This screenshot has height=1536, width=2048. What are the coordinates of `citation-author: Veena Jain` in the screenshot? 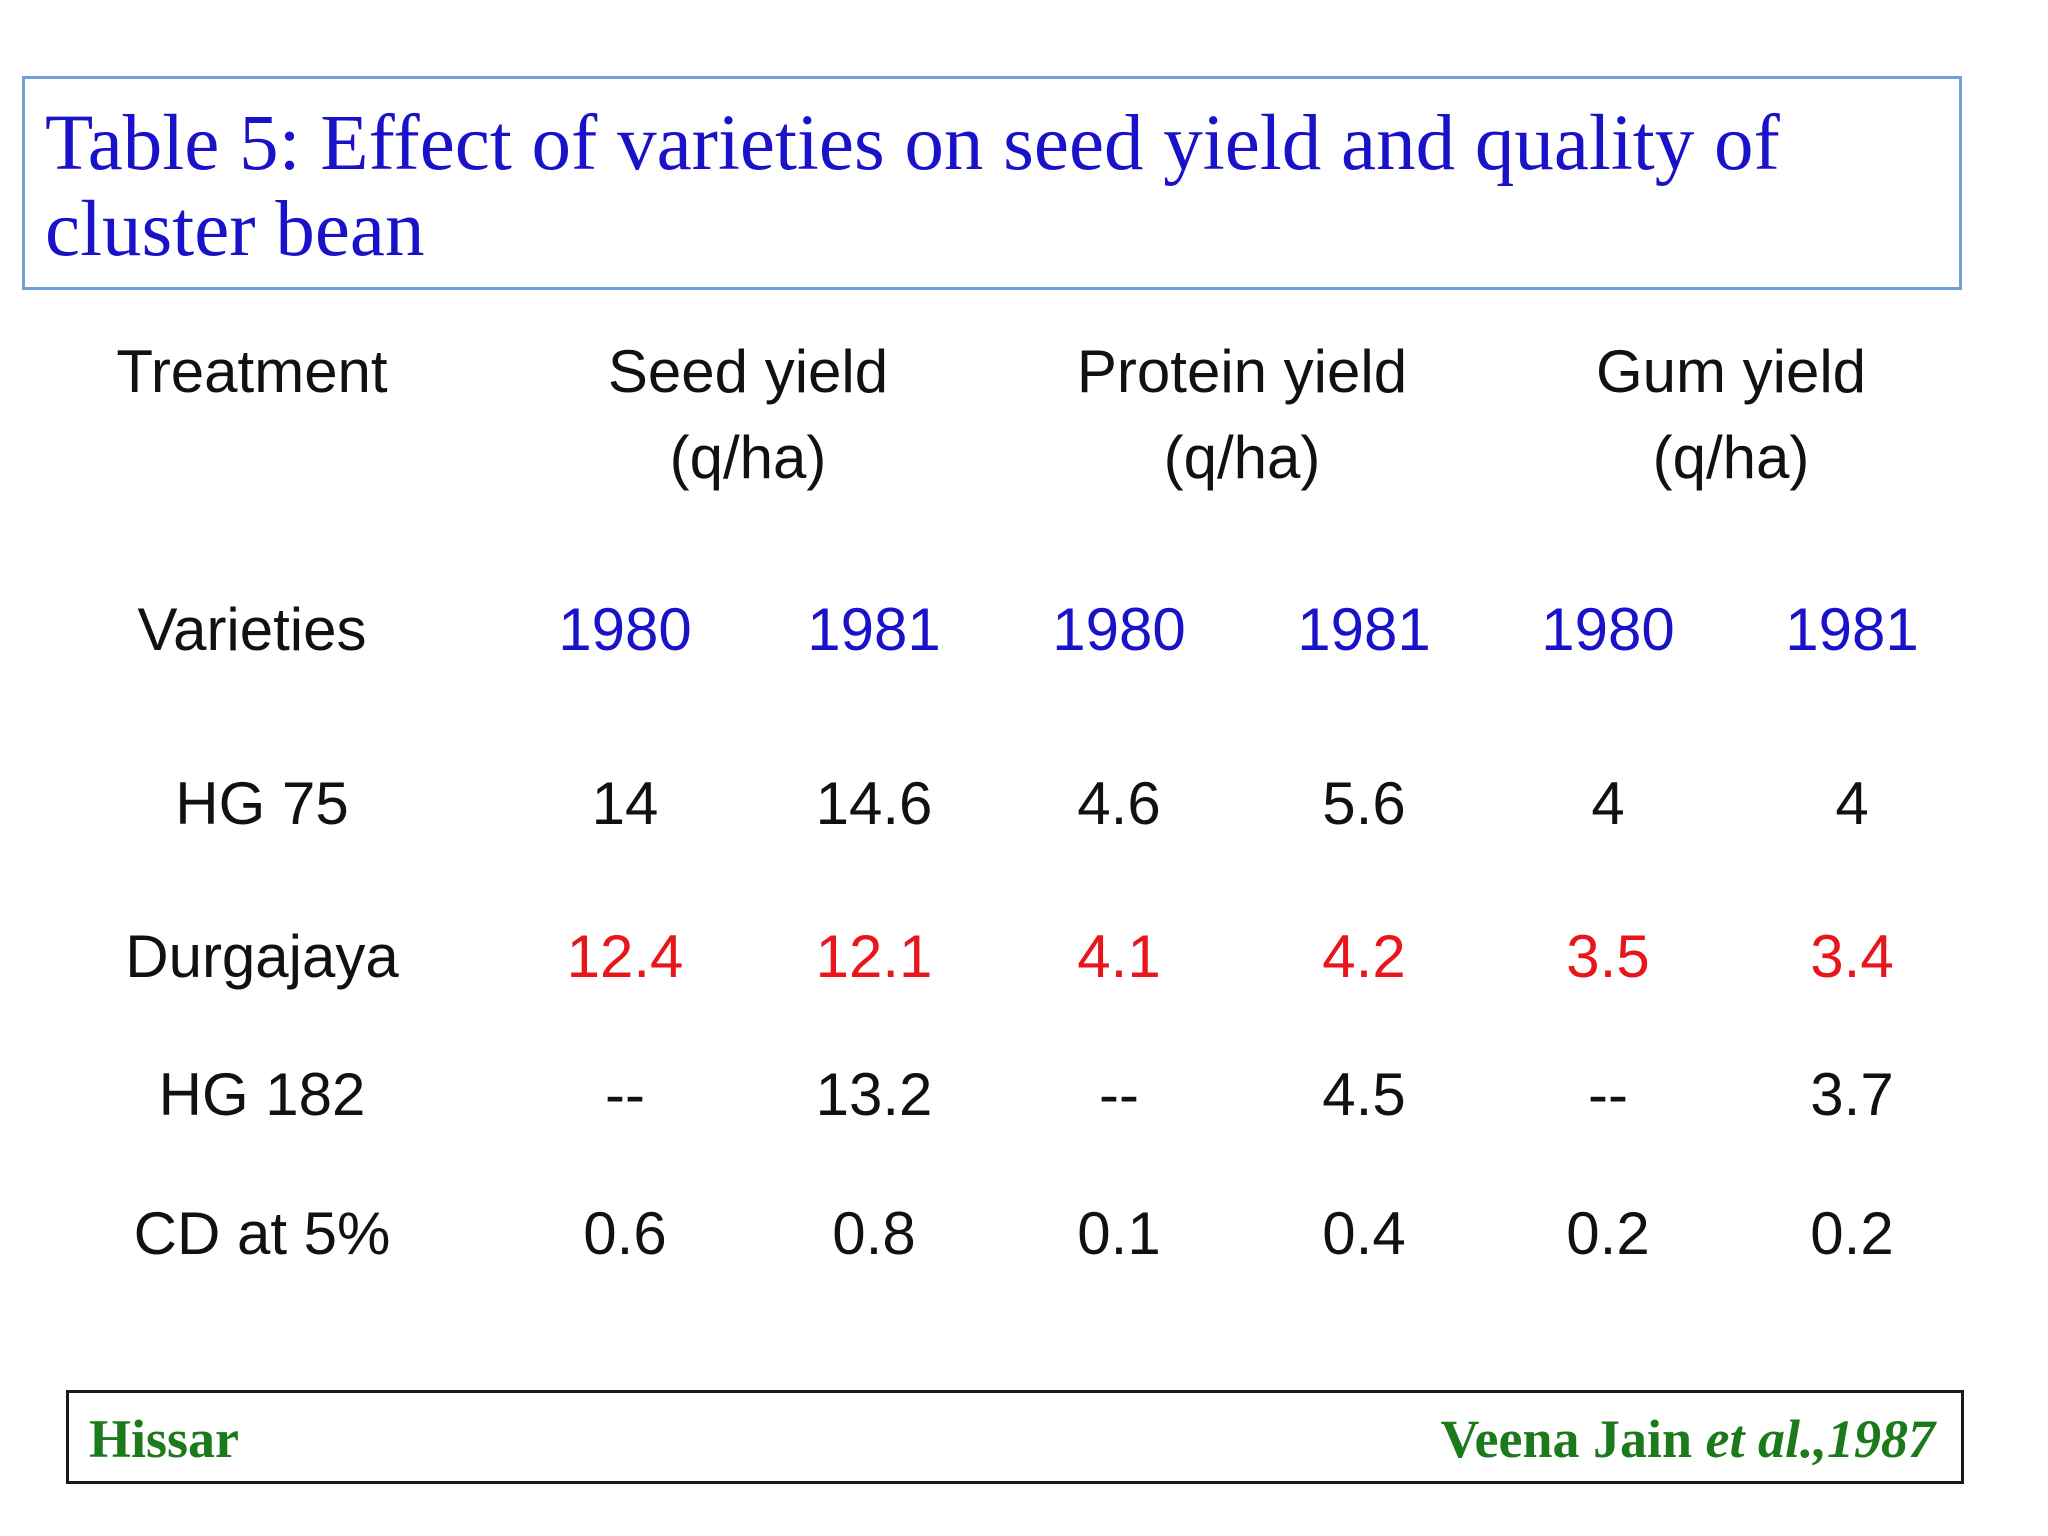 It's located at (1573, 1439).